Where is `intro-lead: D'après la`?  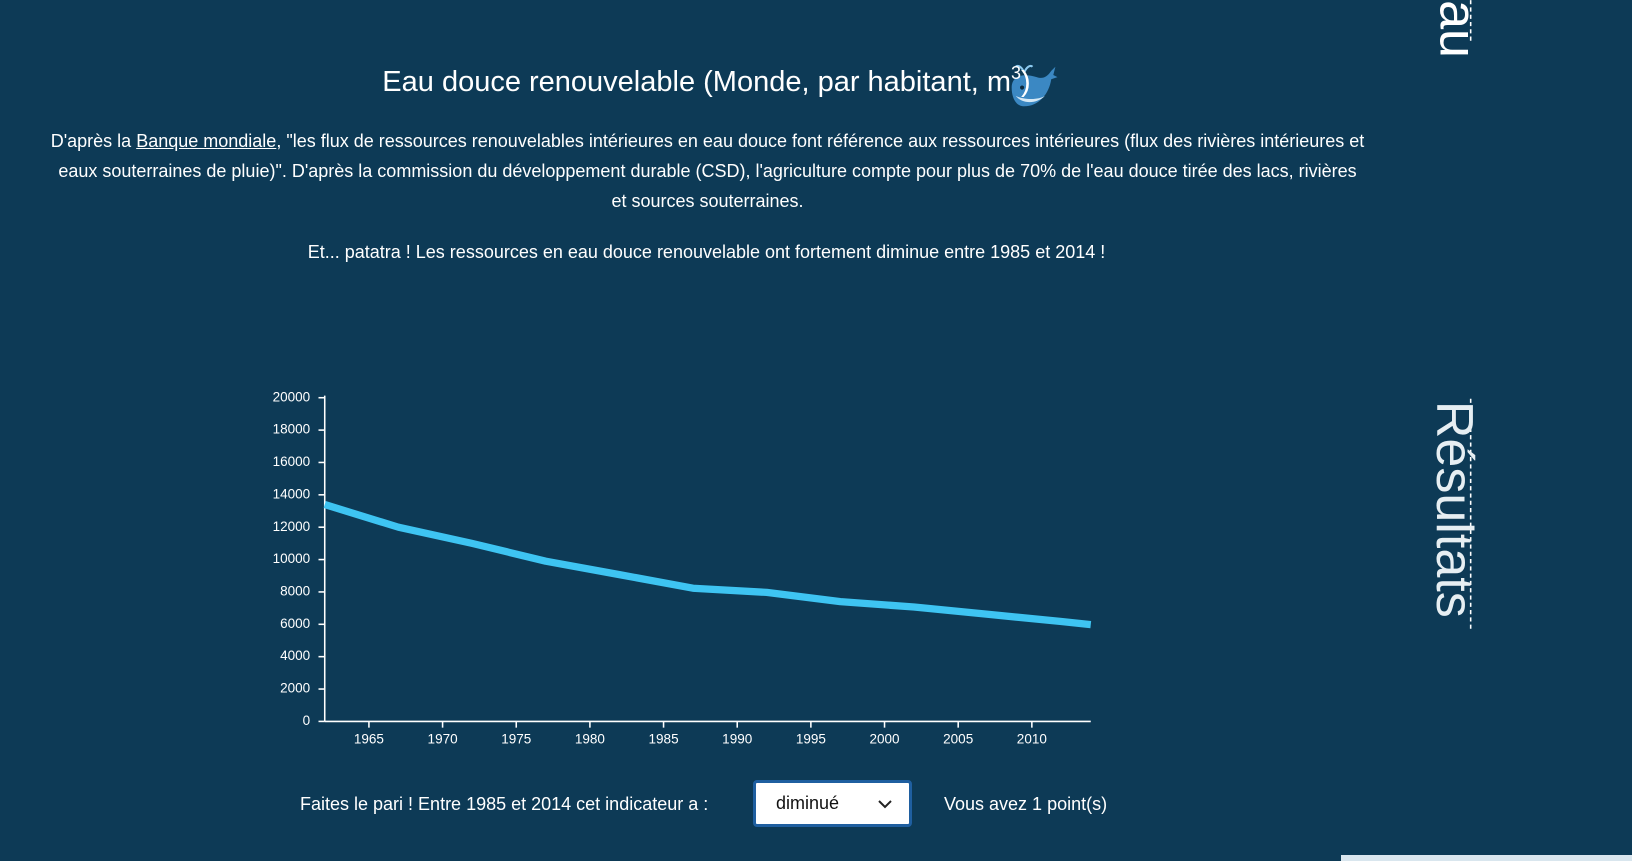
intro-lead: D'après la is located at coordinates (93, 141).